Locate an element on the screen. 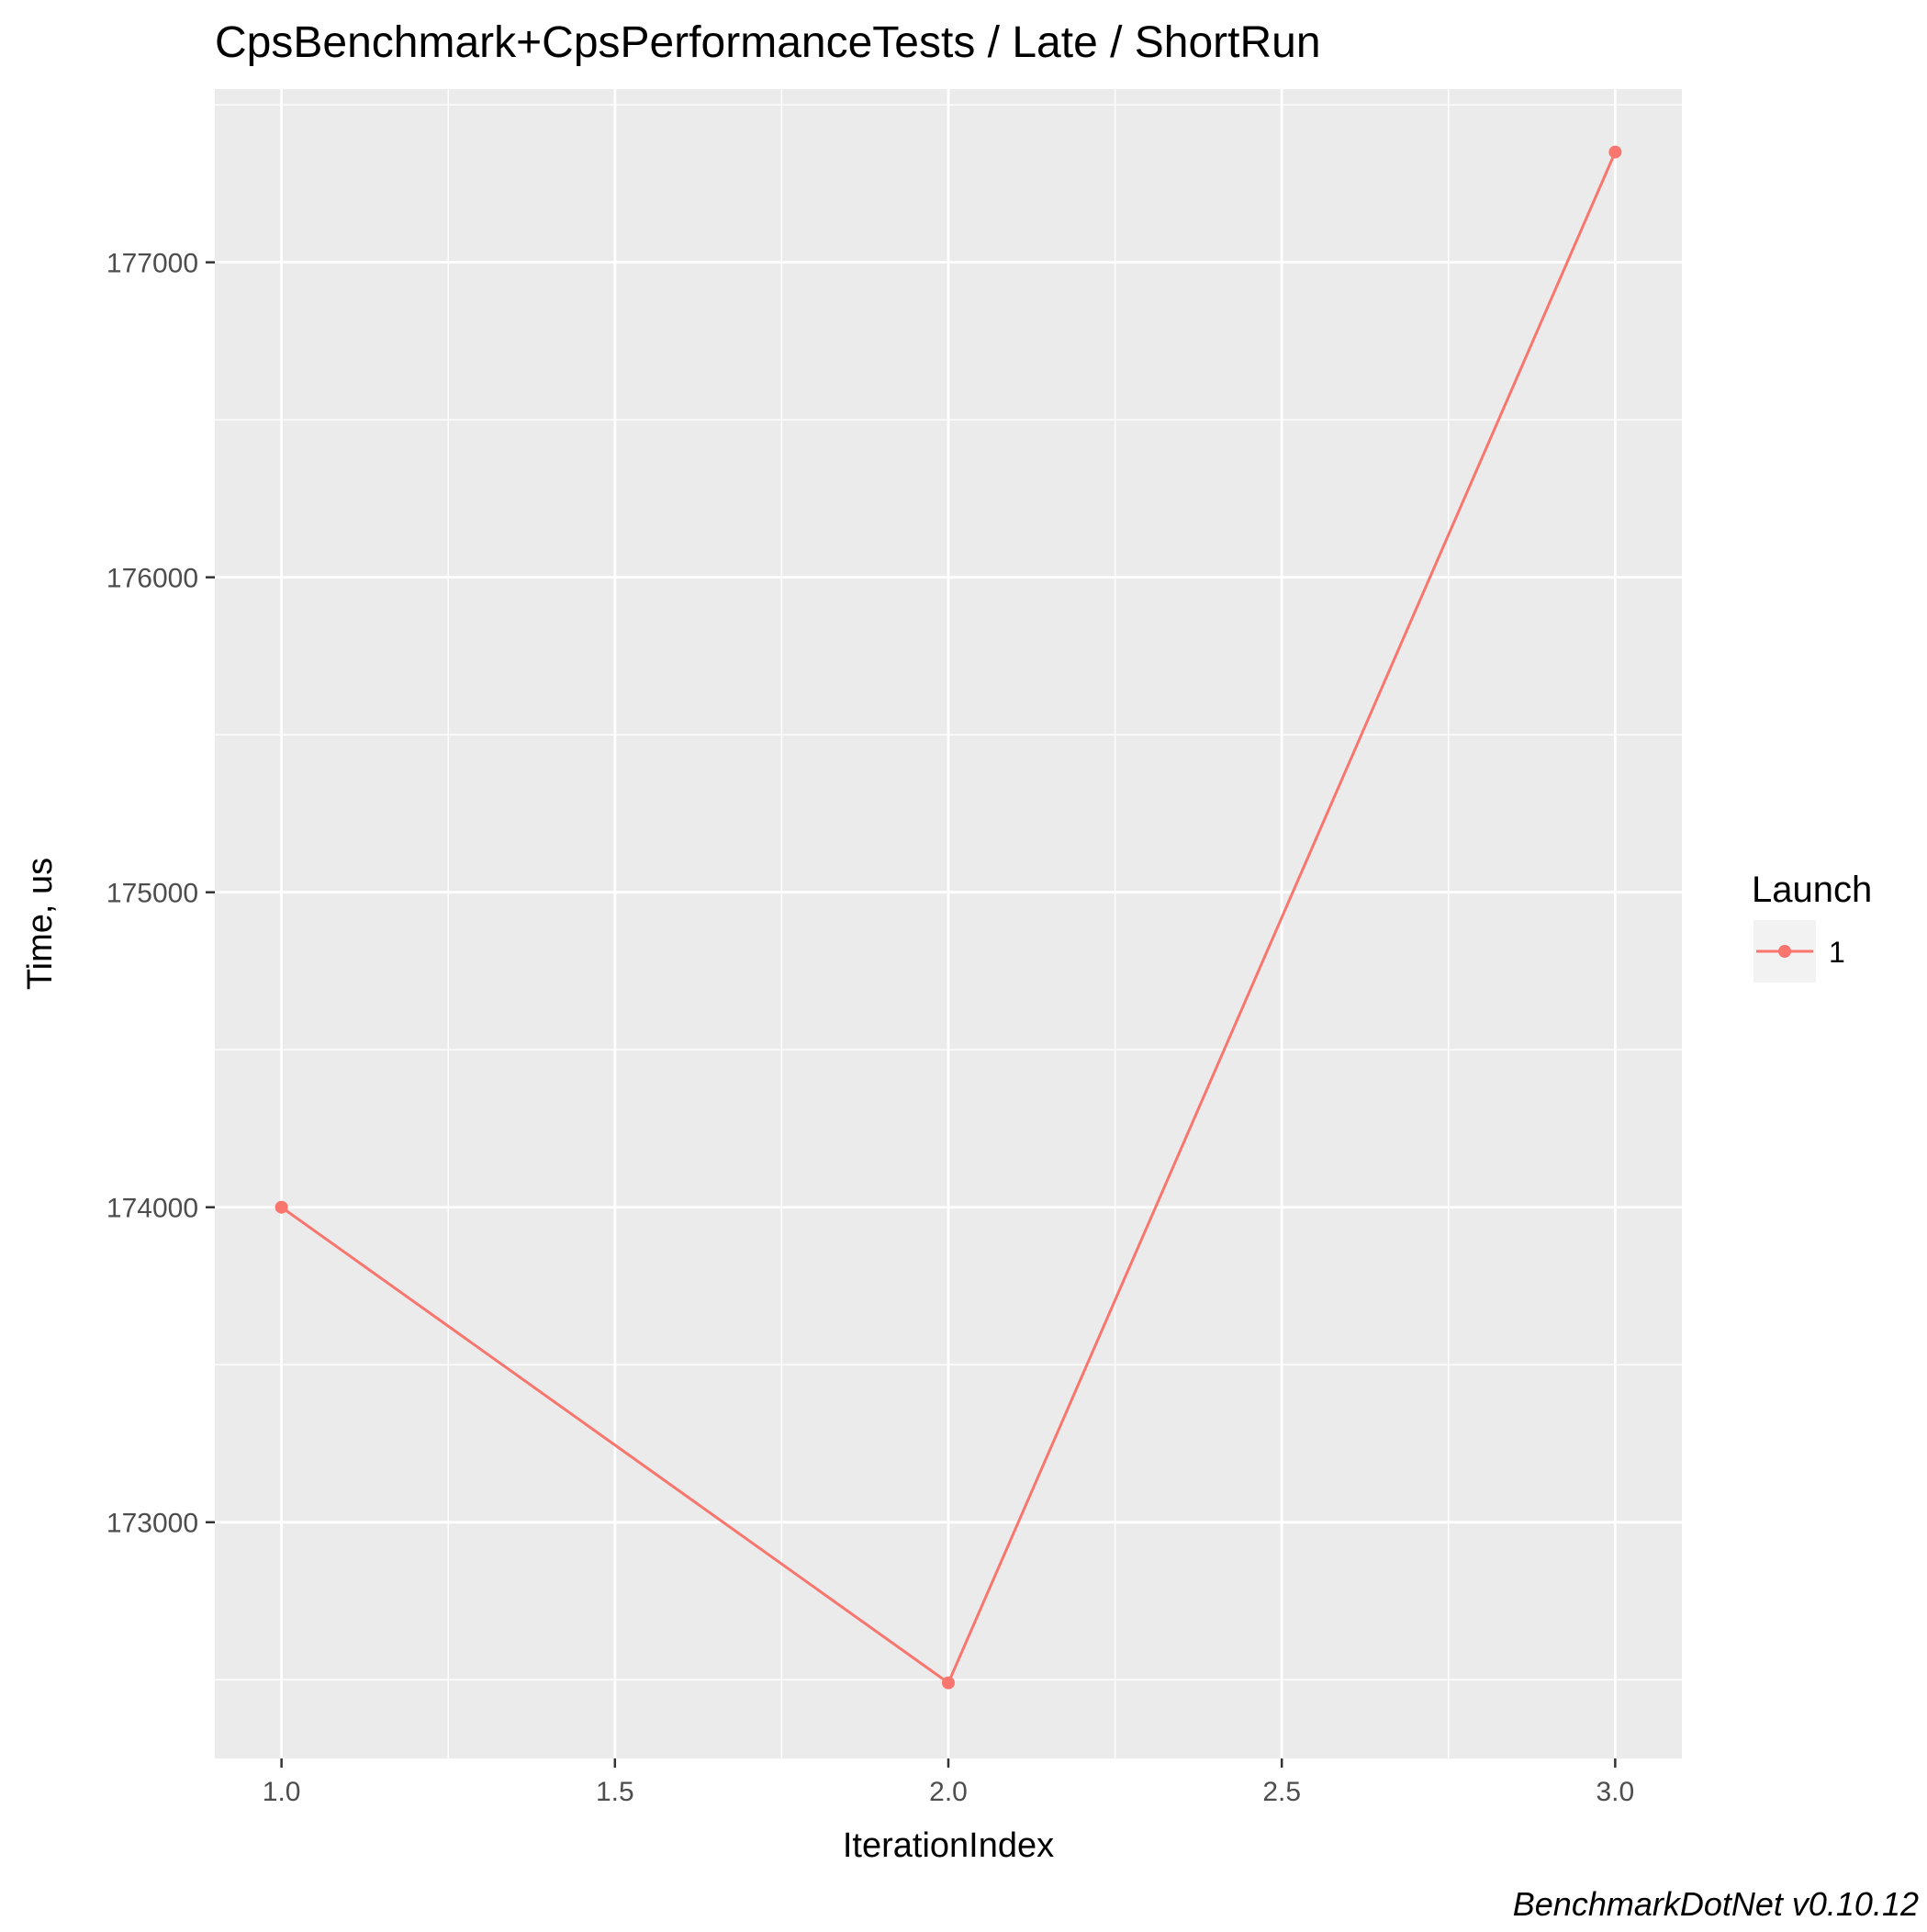 Image resolution: width=1927 pixels, height=1932 pixels. y-axis-title: Time, us is located at coordinates (40, 924).